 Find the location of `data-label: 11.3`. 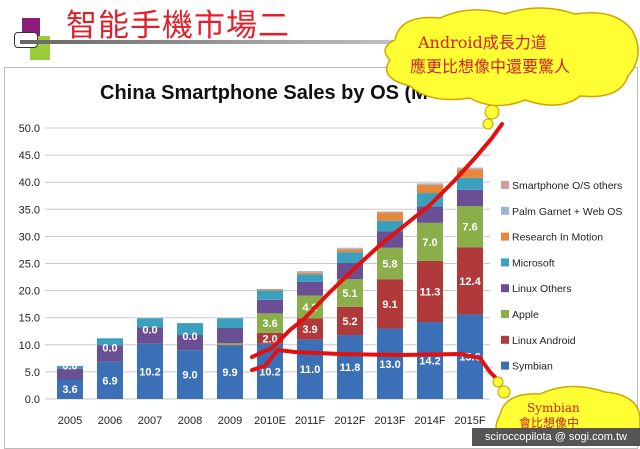

data-label: 11.3 is located at coordinates (430, 292).